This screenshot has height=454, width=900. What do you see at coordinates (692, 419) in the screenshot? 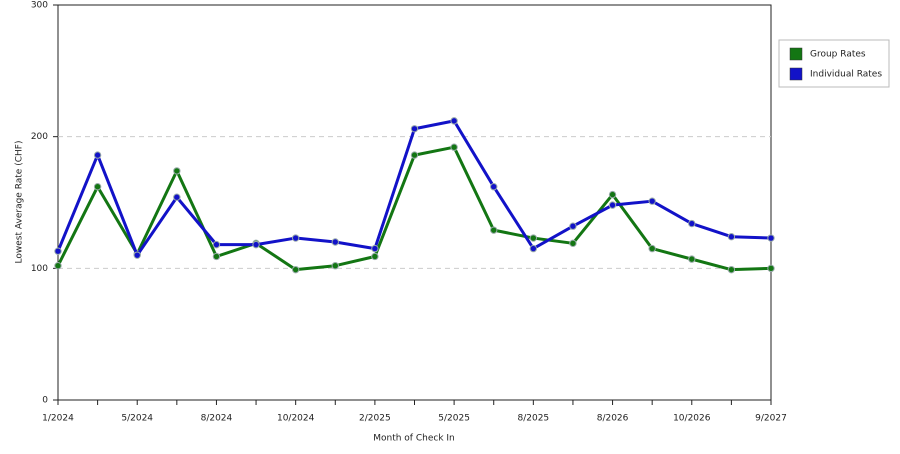
I see `x-tick-label: 10/2026` at bounding box center [692, 419].